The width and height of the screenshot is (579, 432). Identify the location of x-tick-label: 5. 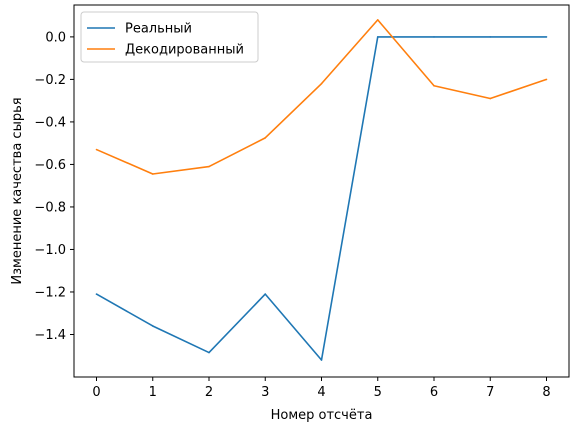
(378, 392).